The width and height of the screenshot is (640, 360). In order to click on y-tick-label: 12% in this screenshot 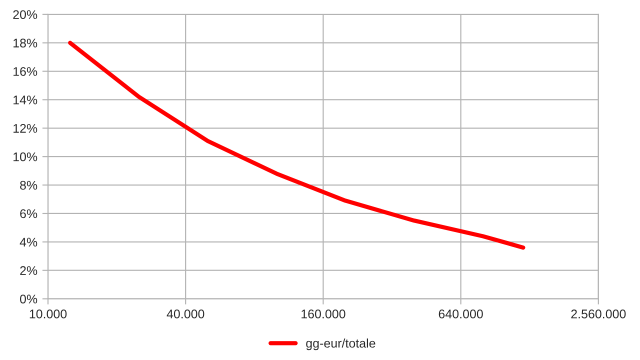, I will do `click(26, 128)`.